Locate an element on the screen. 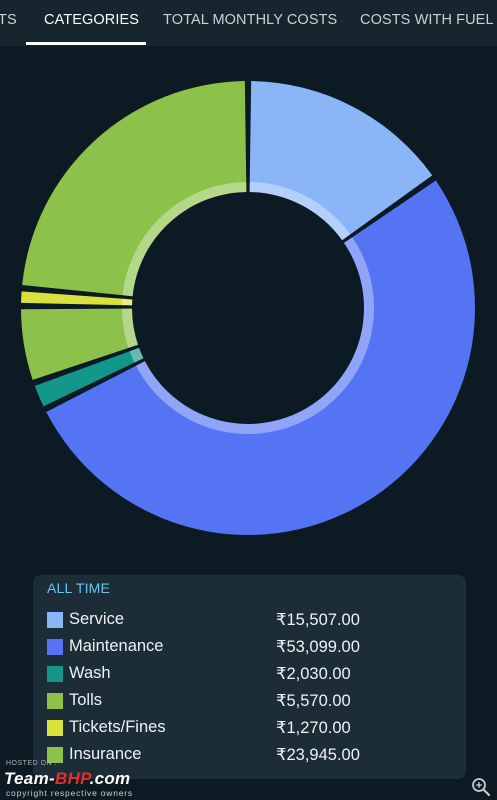  watermark-hosted-text: HOSTED ON : is located at coordinates (32, 763).